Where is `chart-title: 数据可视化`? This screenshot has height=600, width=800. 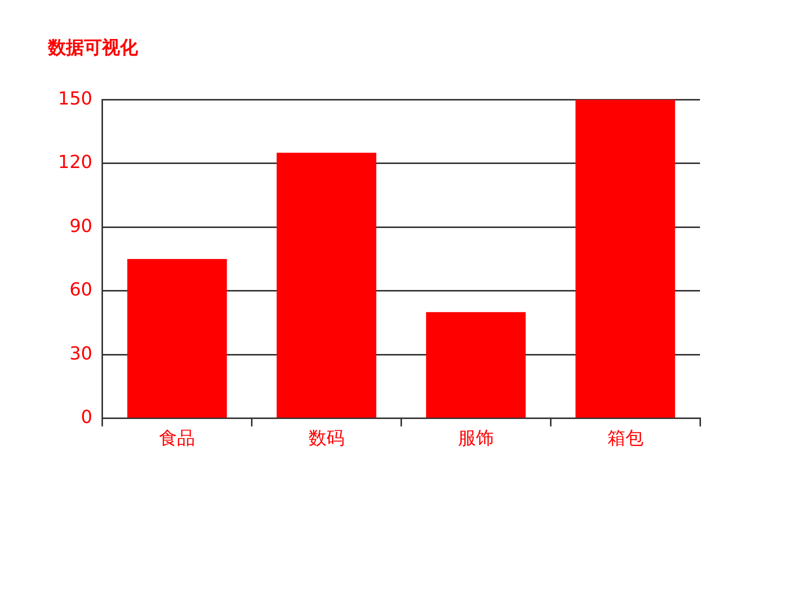 chart-title: 数据可视化 is located at coordinates (93, 47).